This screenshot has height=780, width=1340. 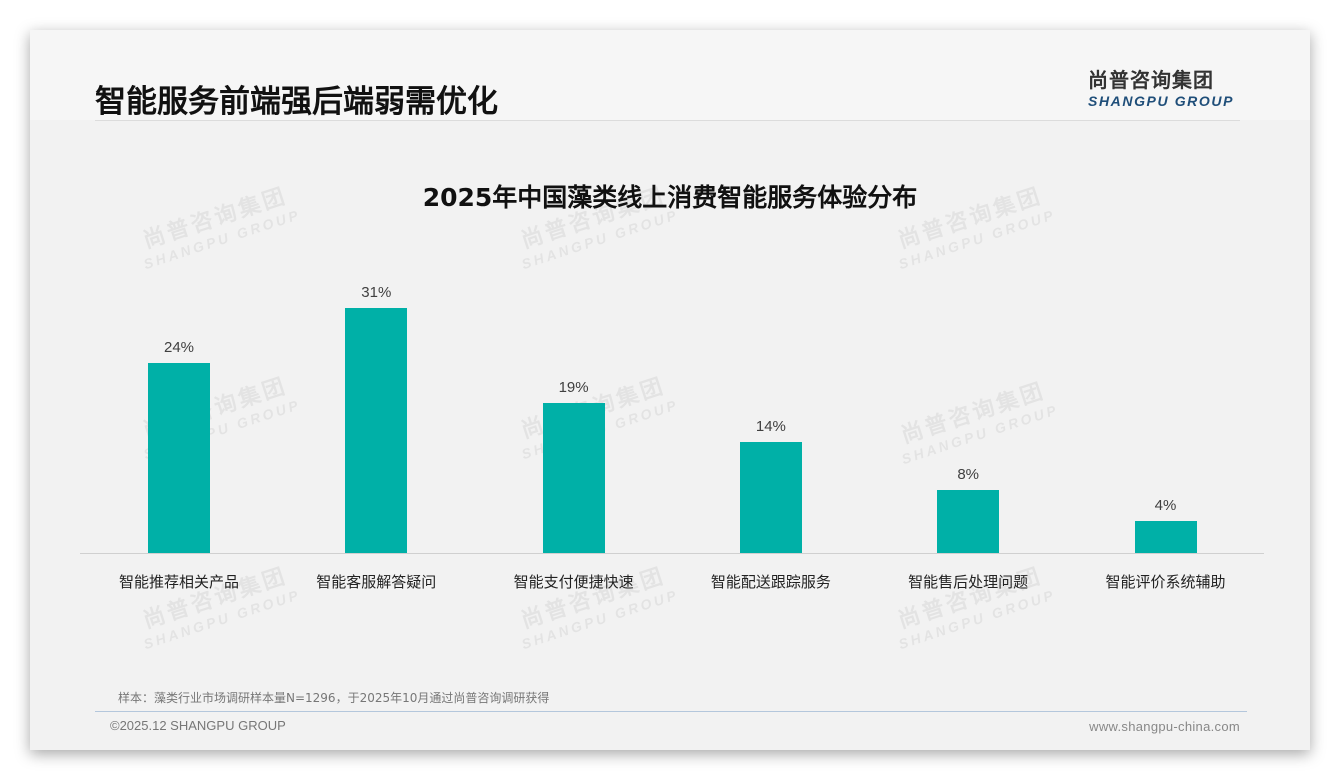 What do you see at coordinates (968, 582) in the screenshot?
I see `category-label: 智能售后处理问题` at bounding box center [968, 582].